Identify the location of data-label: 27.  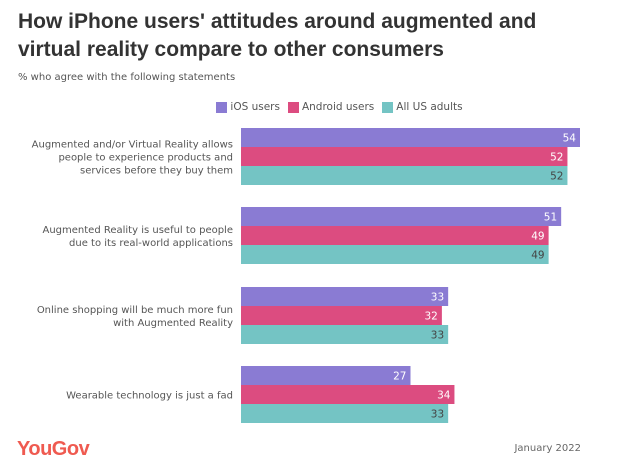
(399, 377).